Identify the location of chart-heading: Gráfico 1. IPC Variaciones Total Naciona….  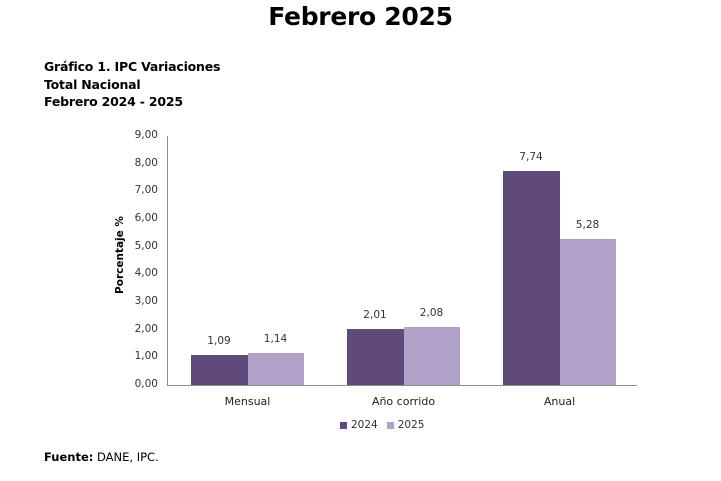
(132, 84).